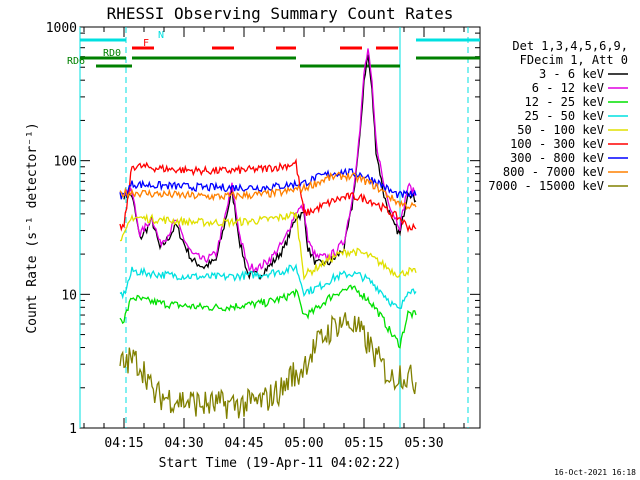 The image size is (640, 480). What do you see at coordinates (574, 60) in the screenshot?
I see `legend-header-line: FDecim 1, Att 0` at bounding box center [574, 60].